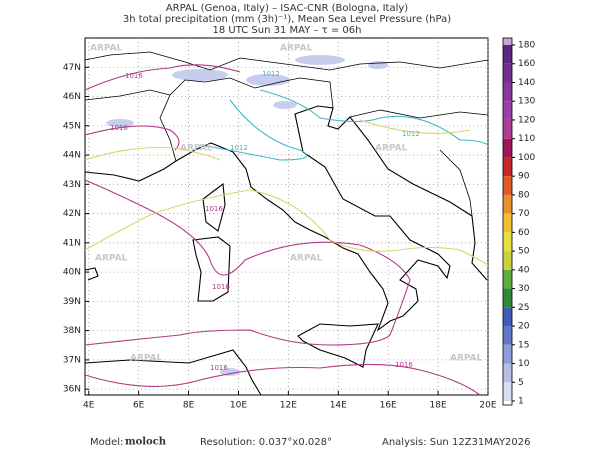  What do you see at coordinates (287, 30) in the screenshot?
I see `title-line: 18 UTC Sun 31 MAY – τ = 06h` at bounding box center [287, 30].